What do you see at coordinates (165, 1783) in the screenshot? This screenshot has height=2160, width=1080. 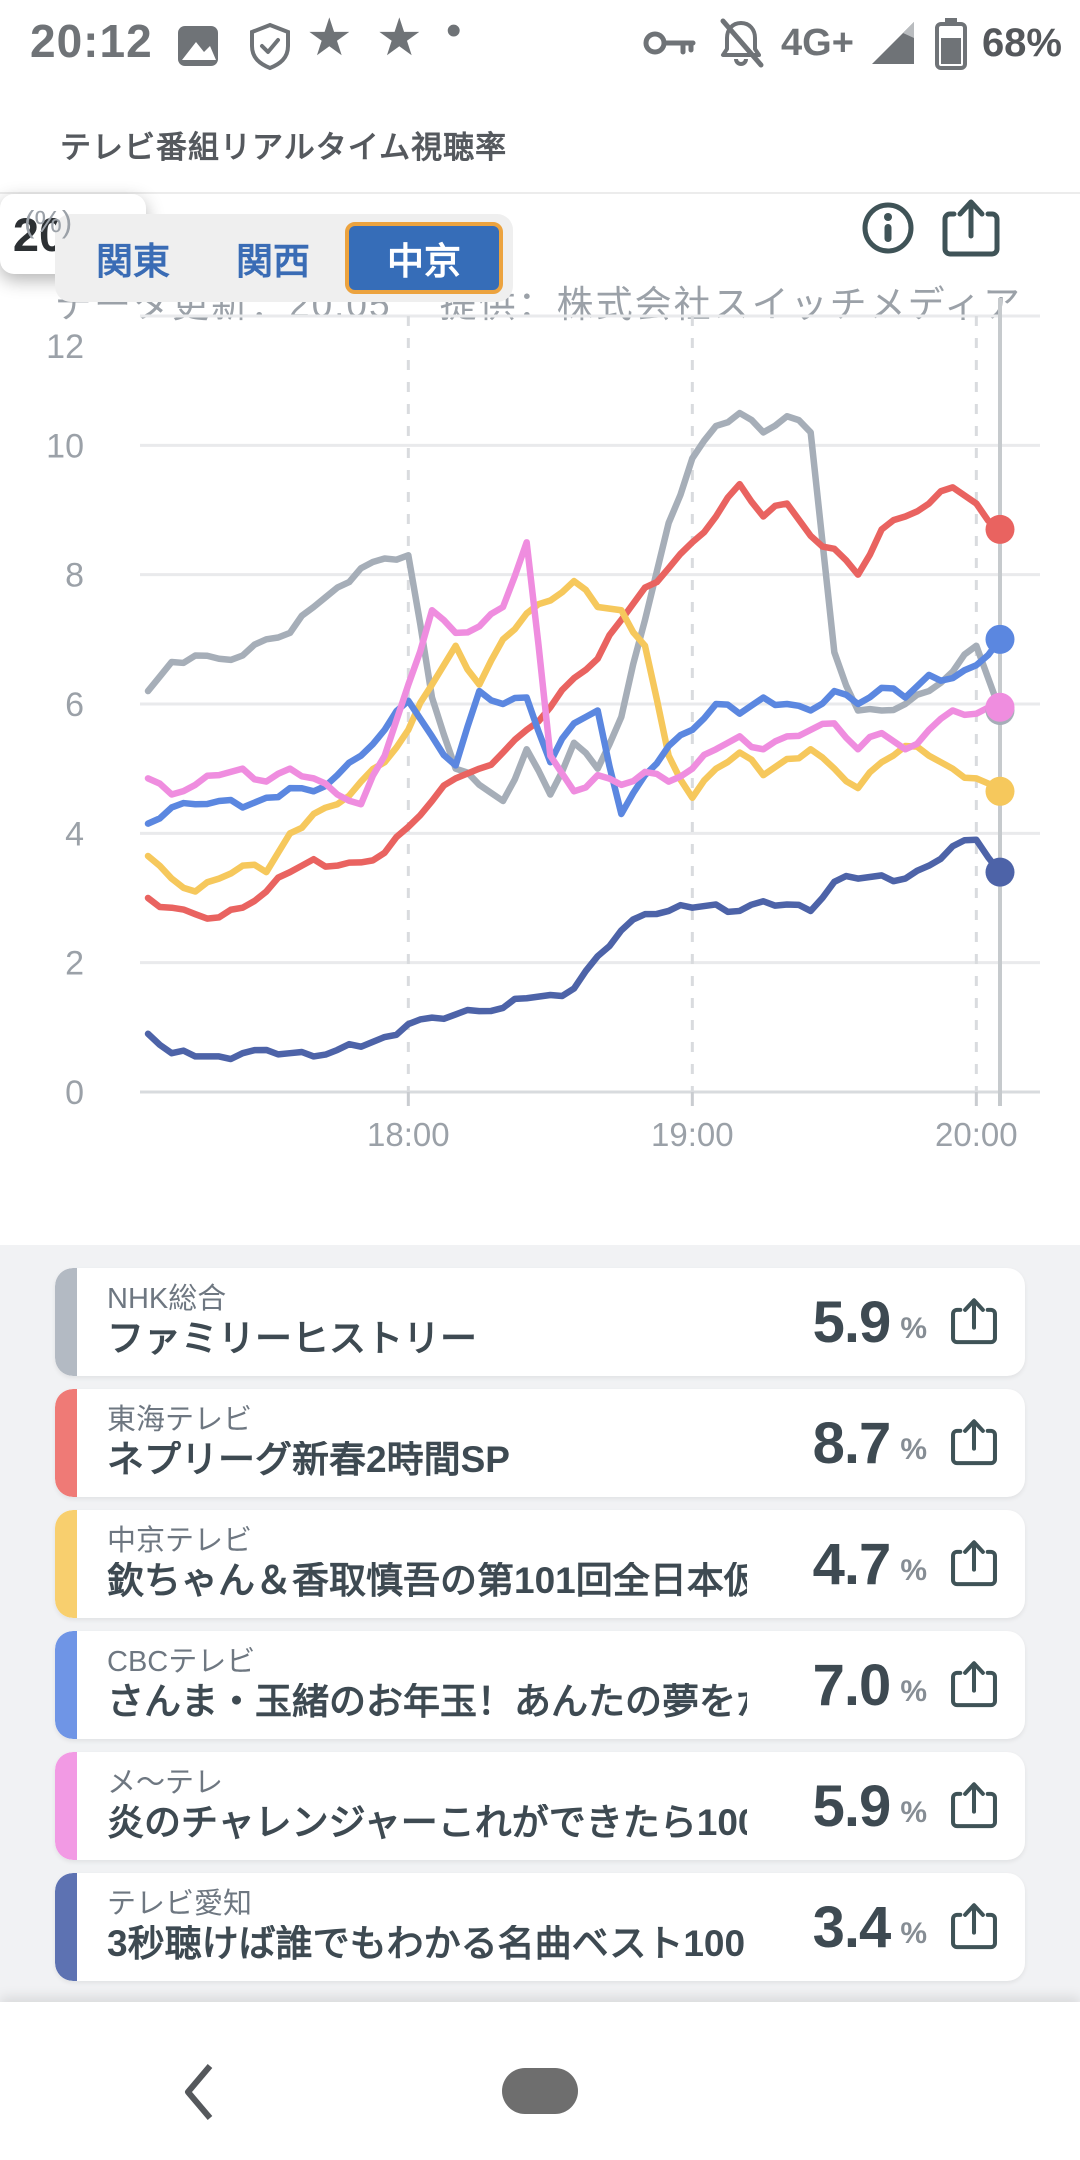 I see `channel-name: メ〜テレ` at bounding box center [165, 1783].